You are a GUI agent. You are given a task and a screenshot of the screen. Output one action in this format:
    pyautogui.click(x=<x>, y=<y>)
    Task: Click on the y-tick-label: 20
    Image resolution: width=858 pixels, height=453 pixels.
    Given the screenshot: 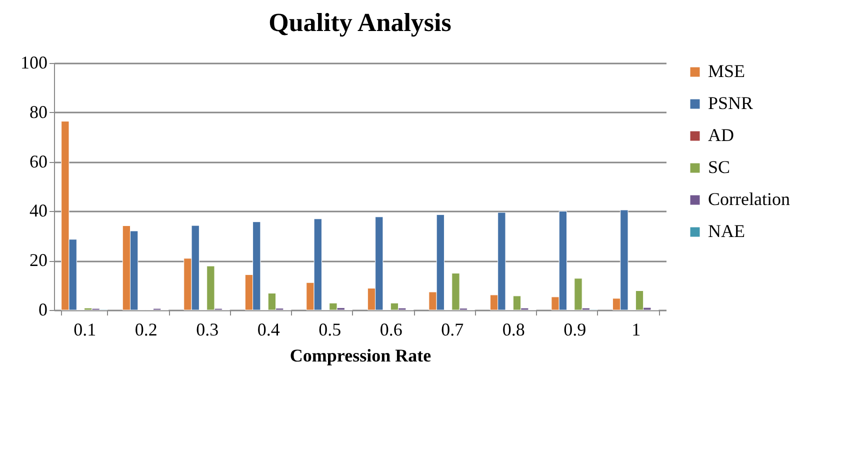 What is the action you would take?
    pyautogui.click(x=39, y=260)
    